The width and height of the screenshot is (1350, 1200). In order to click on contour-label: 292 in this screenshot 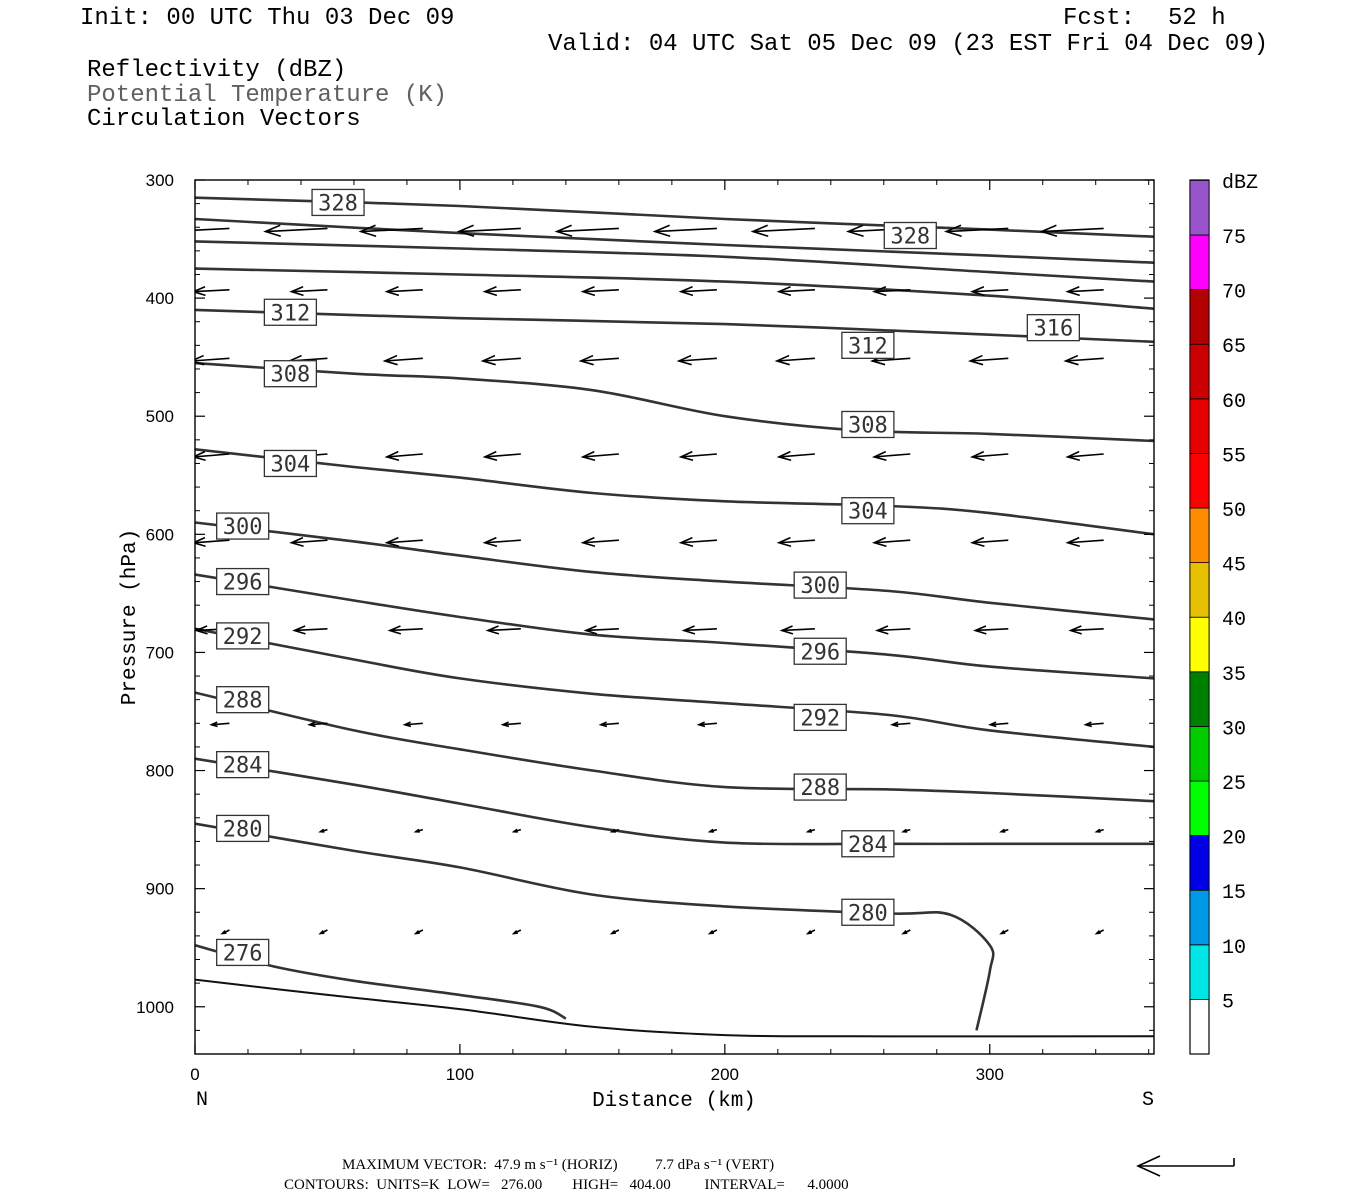, I will do `click(243, 636)`.